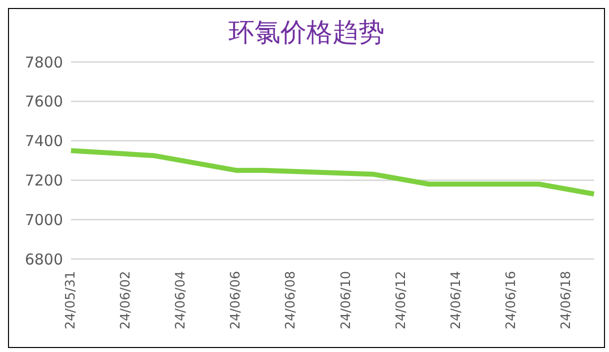 This screenshot has width=609, height=352. Describe the element at coordinates (71, 300) in the screenshot. I see `x-tick-label: 24/05/31` at that location.